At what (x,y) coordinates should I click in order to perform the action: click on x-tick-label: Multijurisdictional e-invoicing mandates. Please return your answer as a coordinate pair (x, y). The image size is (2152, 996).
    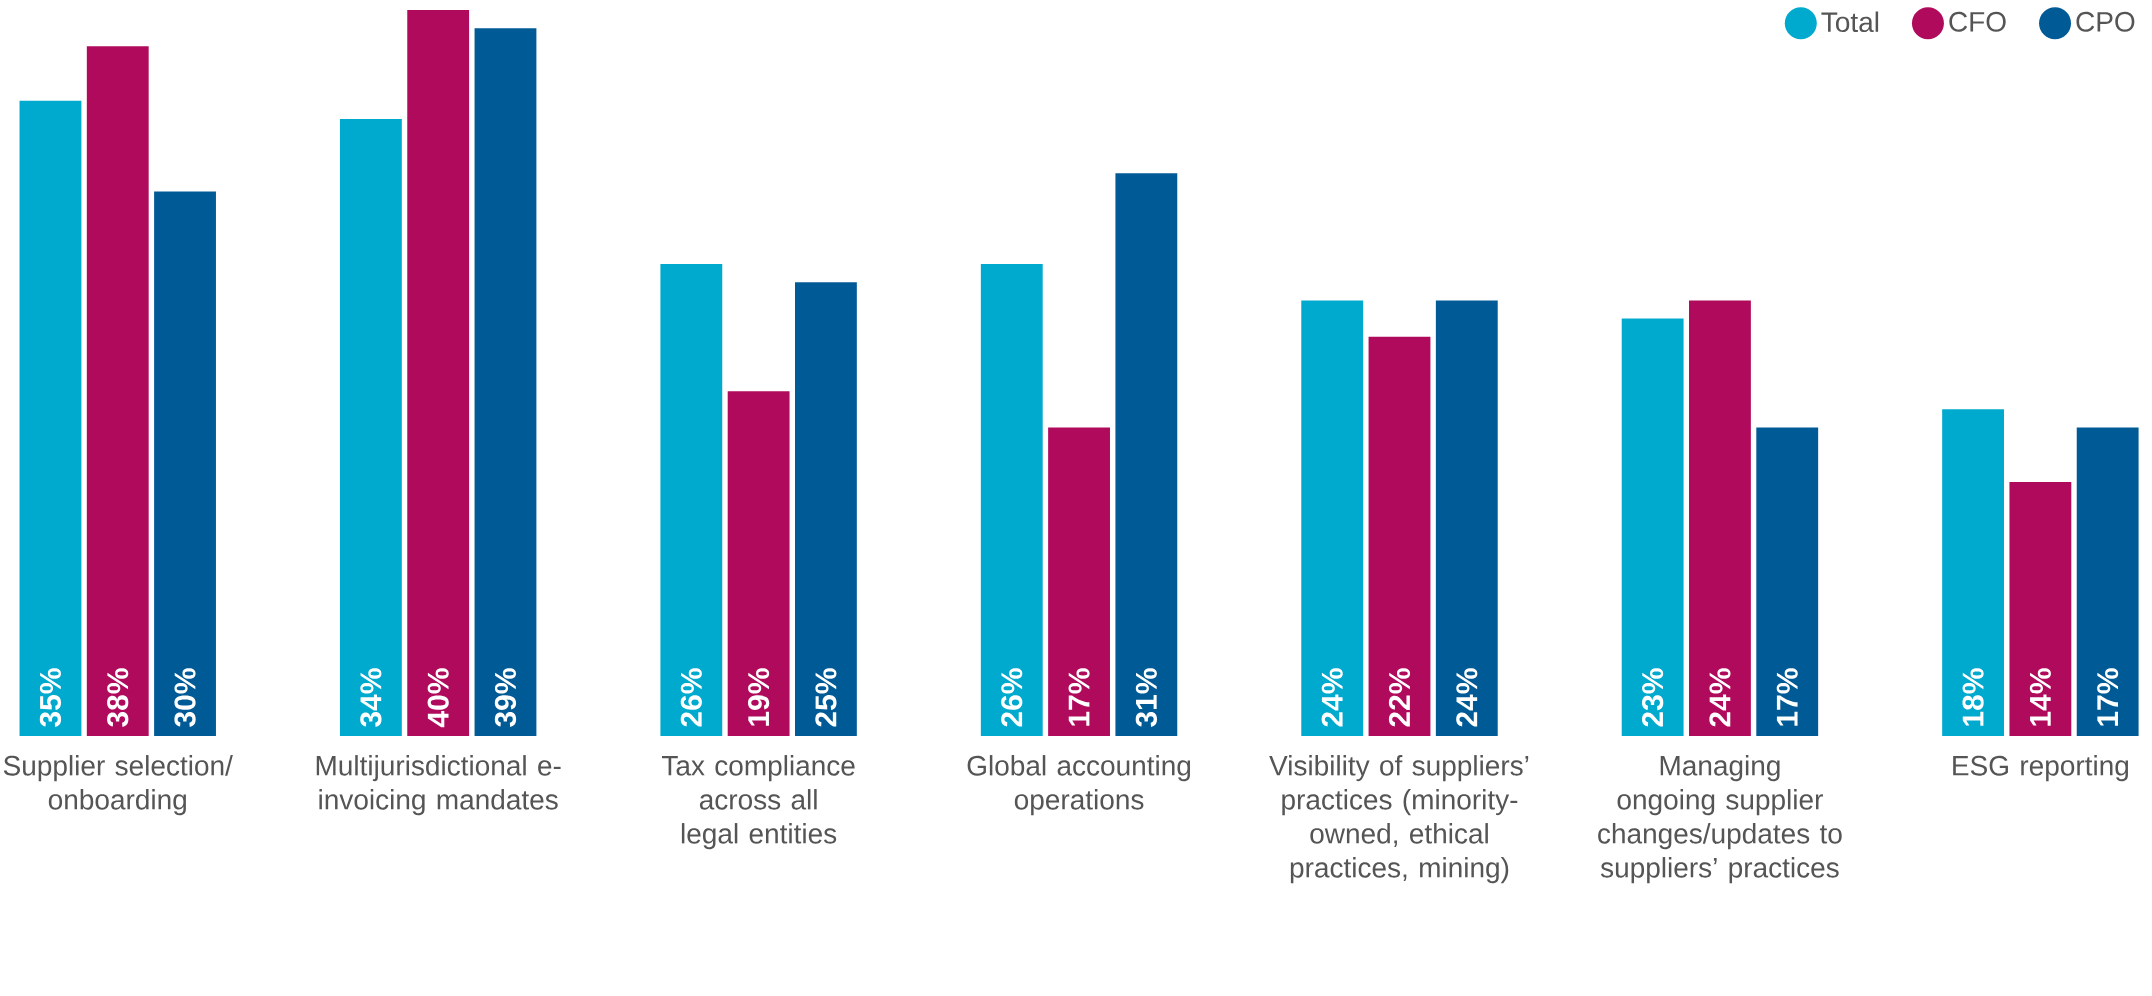
    Looking at the image, I should click on (438, 785).